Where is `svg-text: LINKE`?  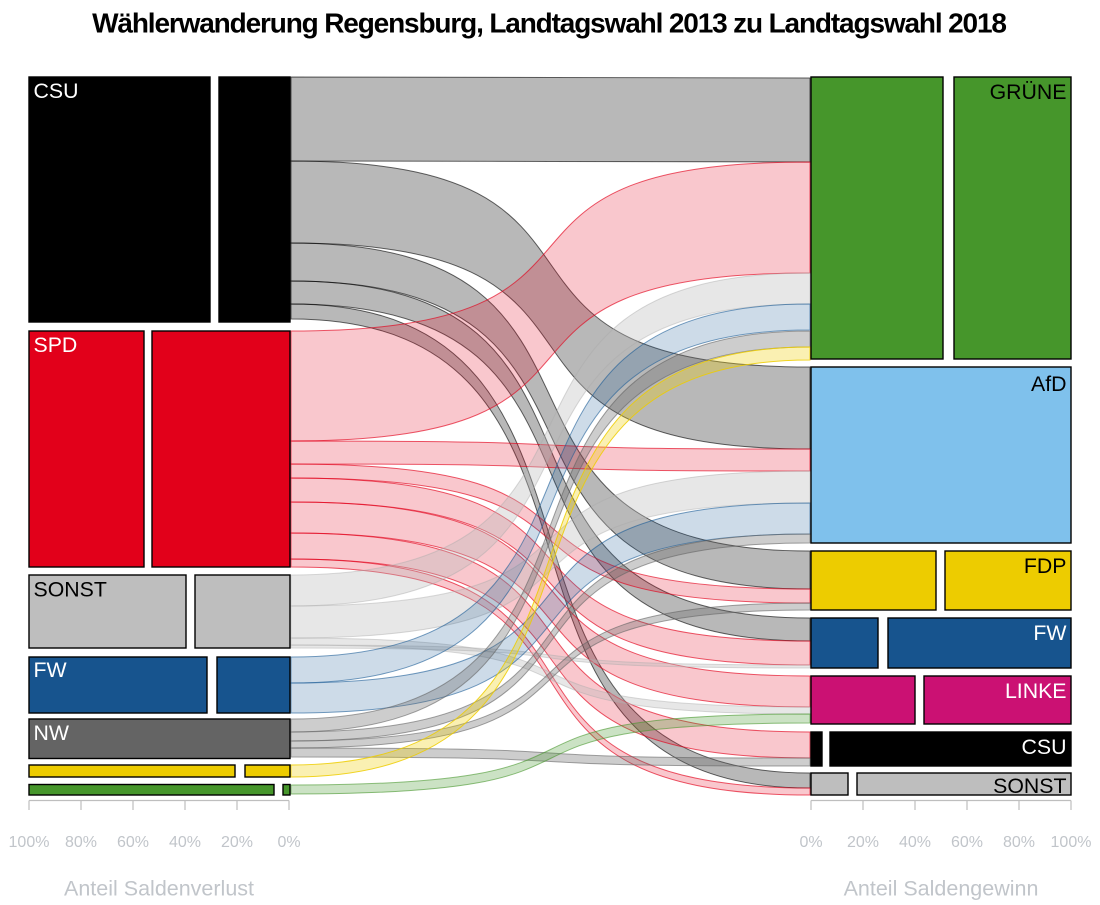 svg-text: LINKE is located at coordinates (1036, 691).